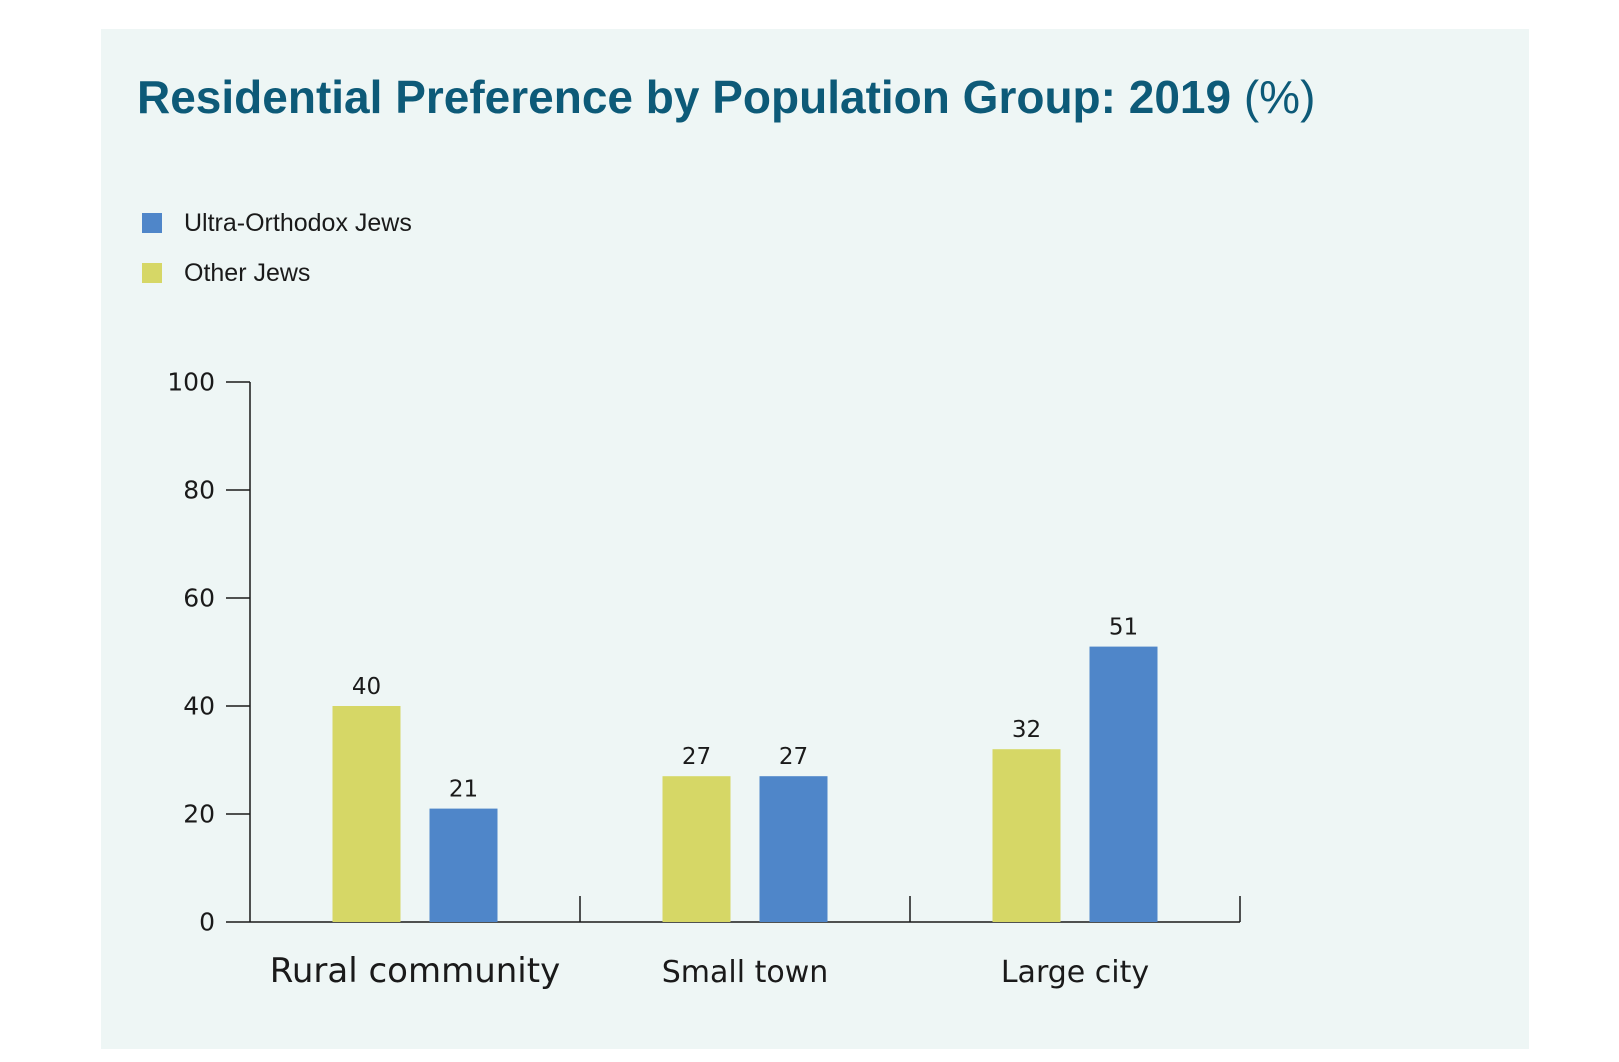 The height and width of the screenshot is (1062, 1619). I want to click on y-tick-label-0: 0, so click(207, 922).